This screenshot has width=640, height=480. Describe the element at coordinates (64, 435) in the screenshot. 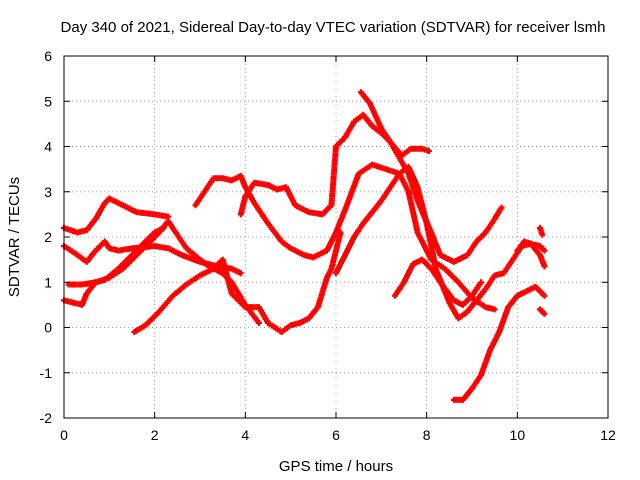

I see `x-tick-label: 0` at that location.